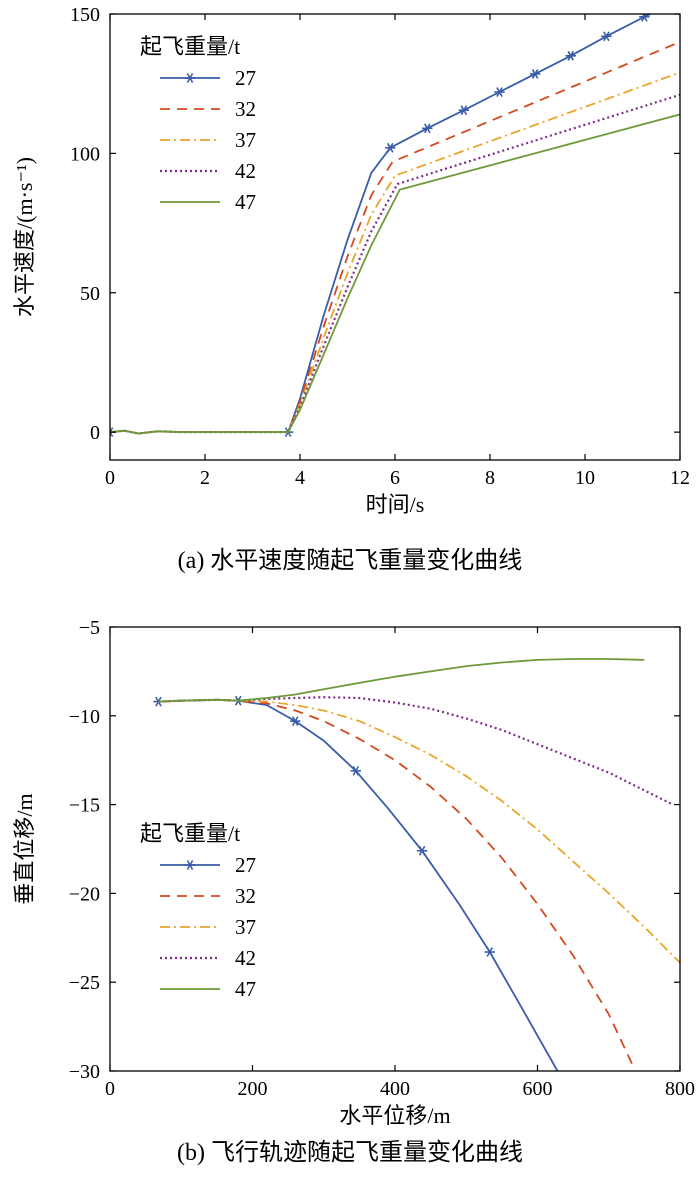 Image resolution: width=700 pixels, height=1181 pixels. Describe the element at coordinates (395, 504) in the screenshot. I see `x-axis-label: 时间/s` at that location.